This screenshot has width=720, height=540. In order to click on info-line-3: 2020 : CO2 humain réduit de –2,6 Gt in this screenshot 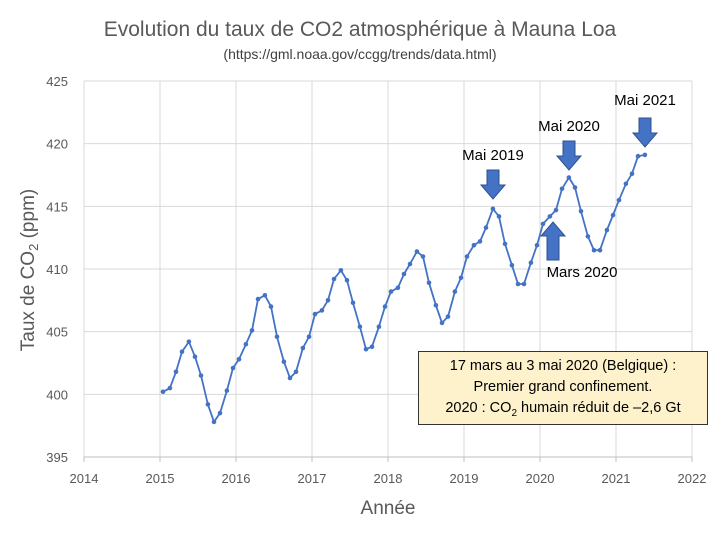, I will do `click(563, 409)`.